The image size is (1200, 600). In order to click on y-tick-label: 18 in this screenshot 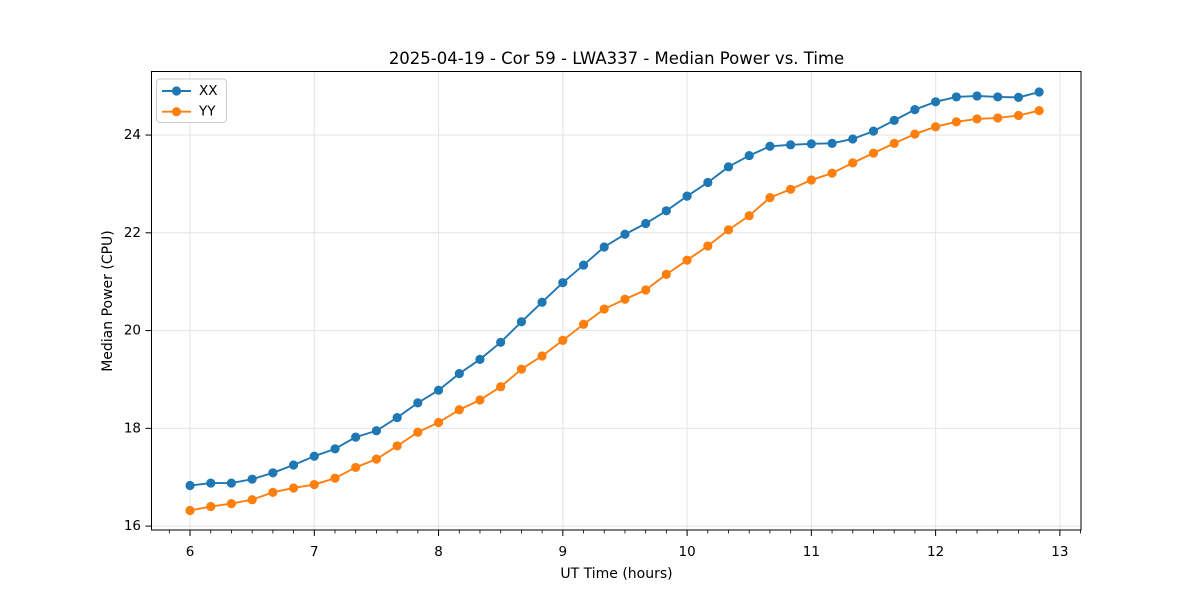, I will do `click(132, 428)`.